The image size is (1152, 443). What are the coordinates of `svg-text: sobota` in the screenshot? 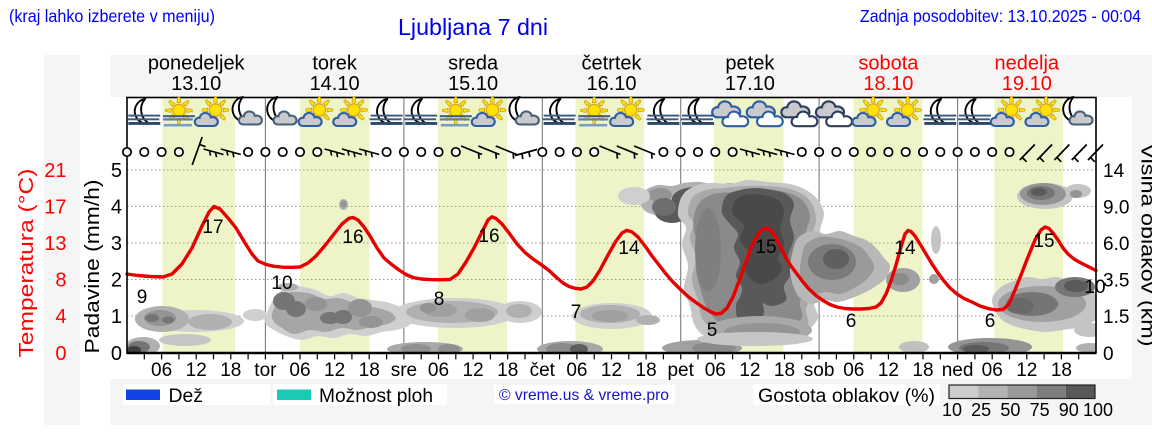 It's located at (888, 64).